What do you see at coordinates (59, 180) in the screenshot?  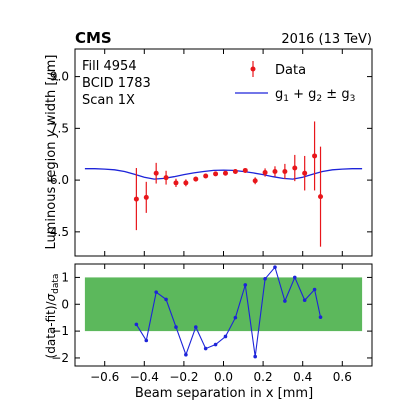 I see `main-y-tick-label: 6.0` at bounding box center [59, 180].